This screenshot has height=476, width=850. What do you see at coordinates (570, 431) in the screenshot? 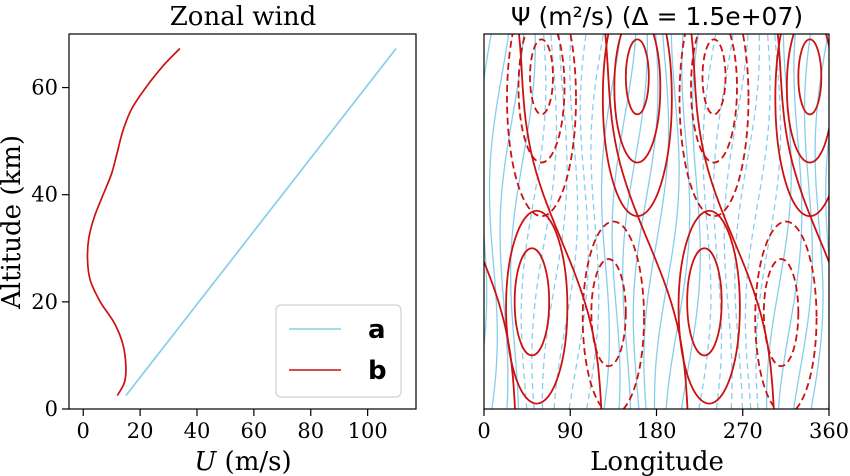
I see `x-tick-label: 90` at bounding box center [570, 431].